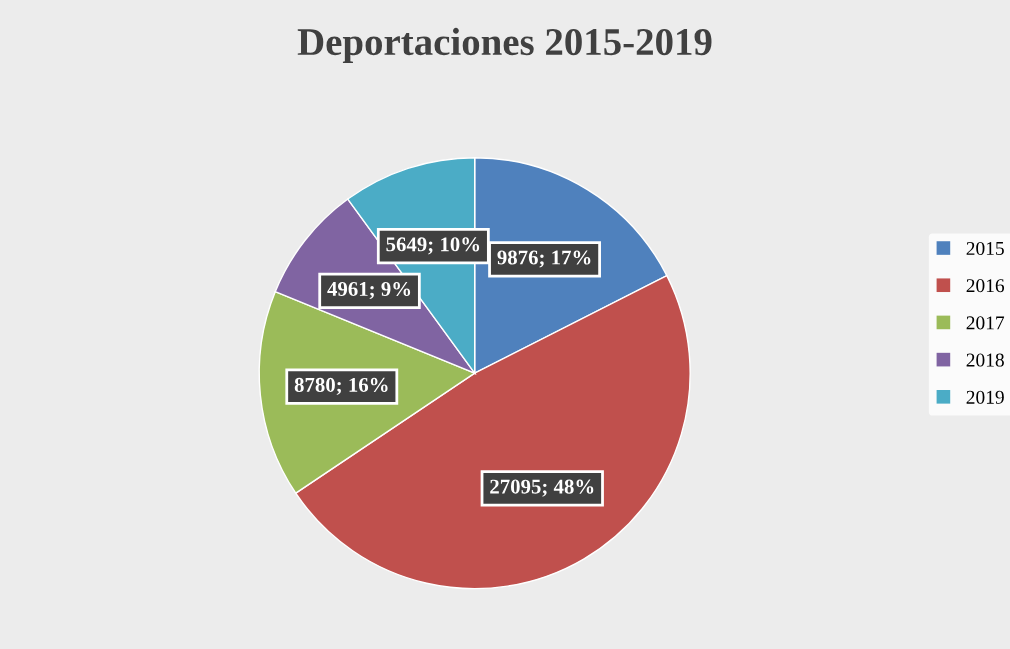 This screenshot has height=649, width=1010. What do you see at coordinates (504, 45) in the screenshot?
I see `chart-title: Deportaciones 2015-2019` at bounding box center [504, 45].